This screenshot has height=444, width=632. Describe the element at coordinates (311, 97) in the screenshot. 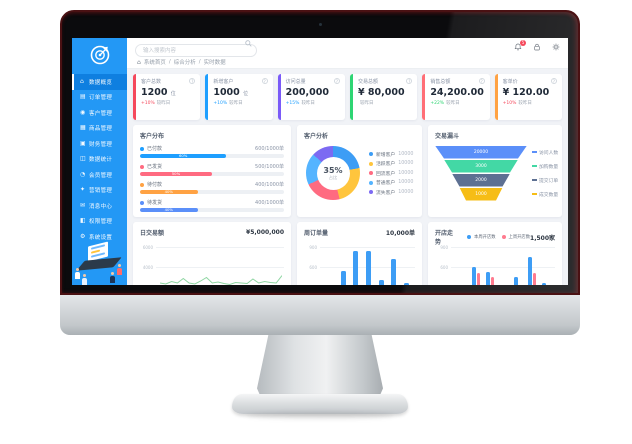

I see `stat-card-visits: 访问总量? 200,000 +15% 较昨日` at that location.